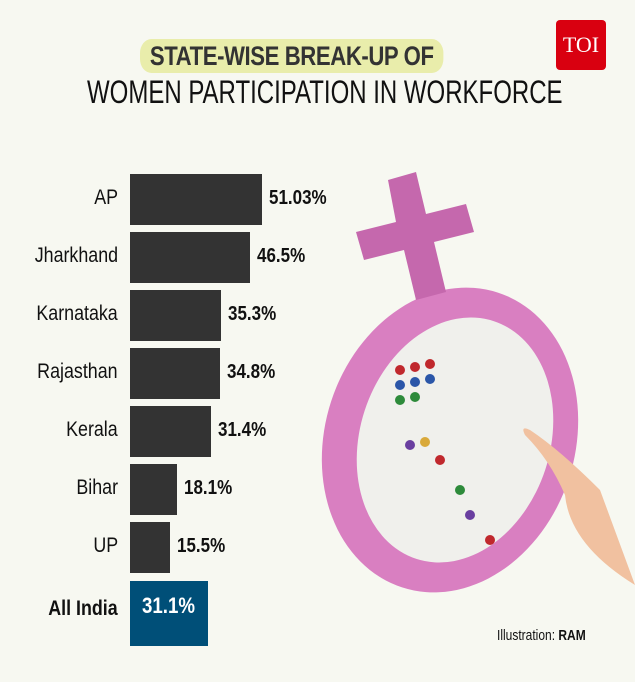 The width and height of the screenshot is (635, 682). Describe the element at coordinates (76, 255) in the screenshot. I see `category-label: Jharkhand` at that location.